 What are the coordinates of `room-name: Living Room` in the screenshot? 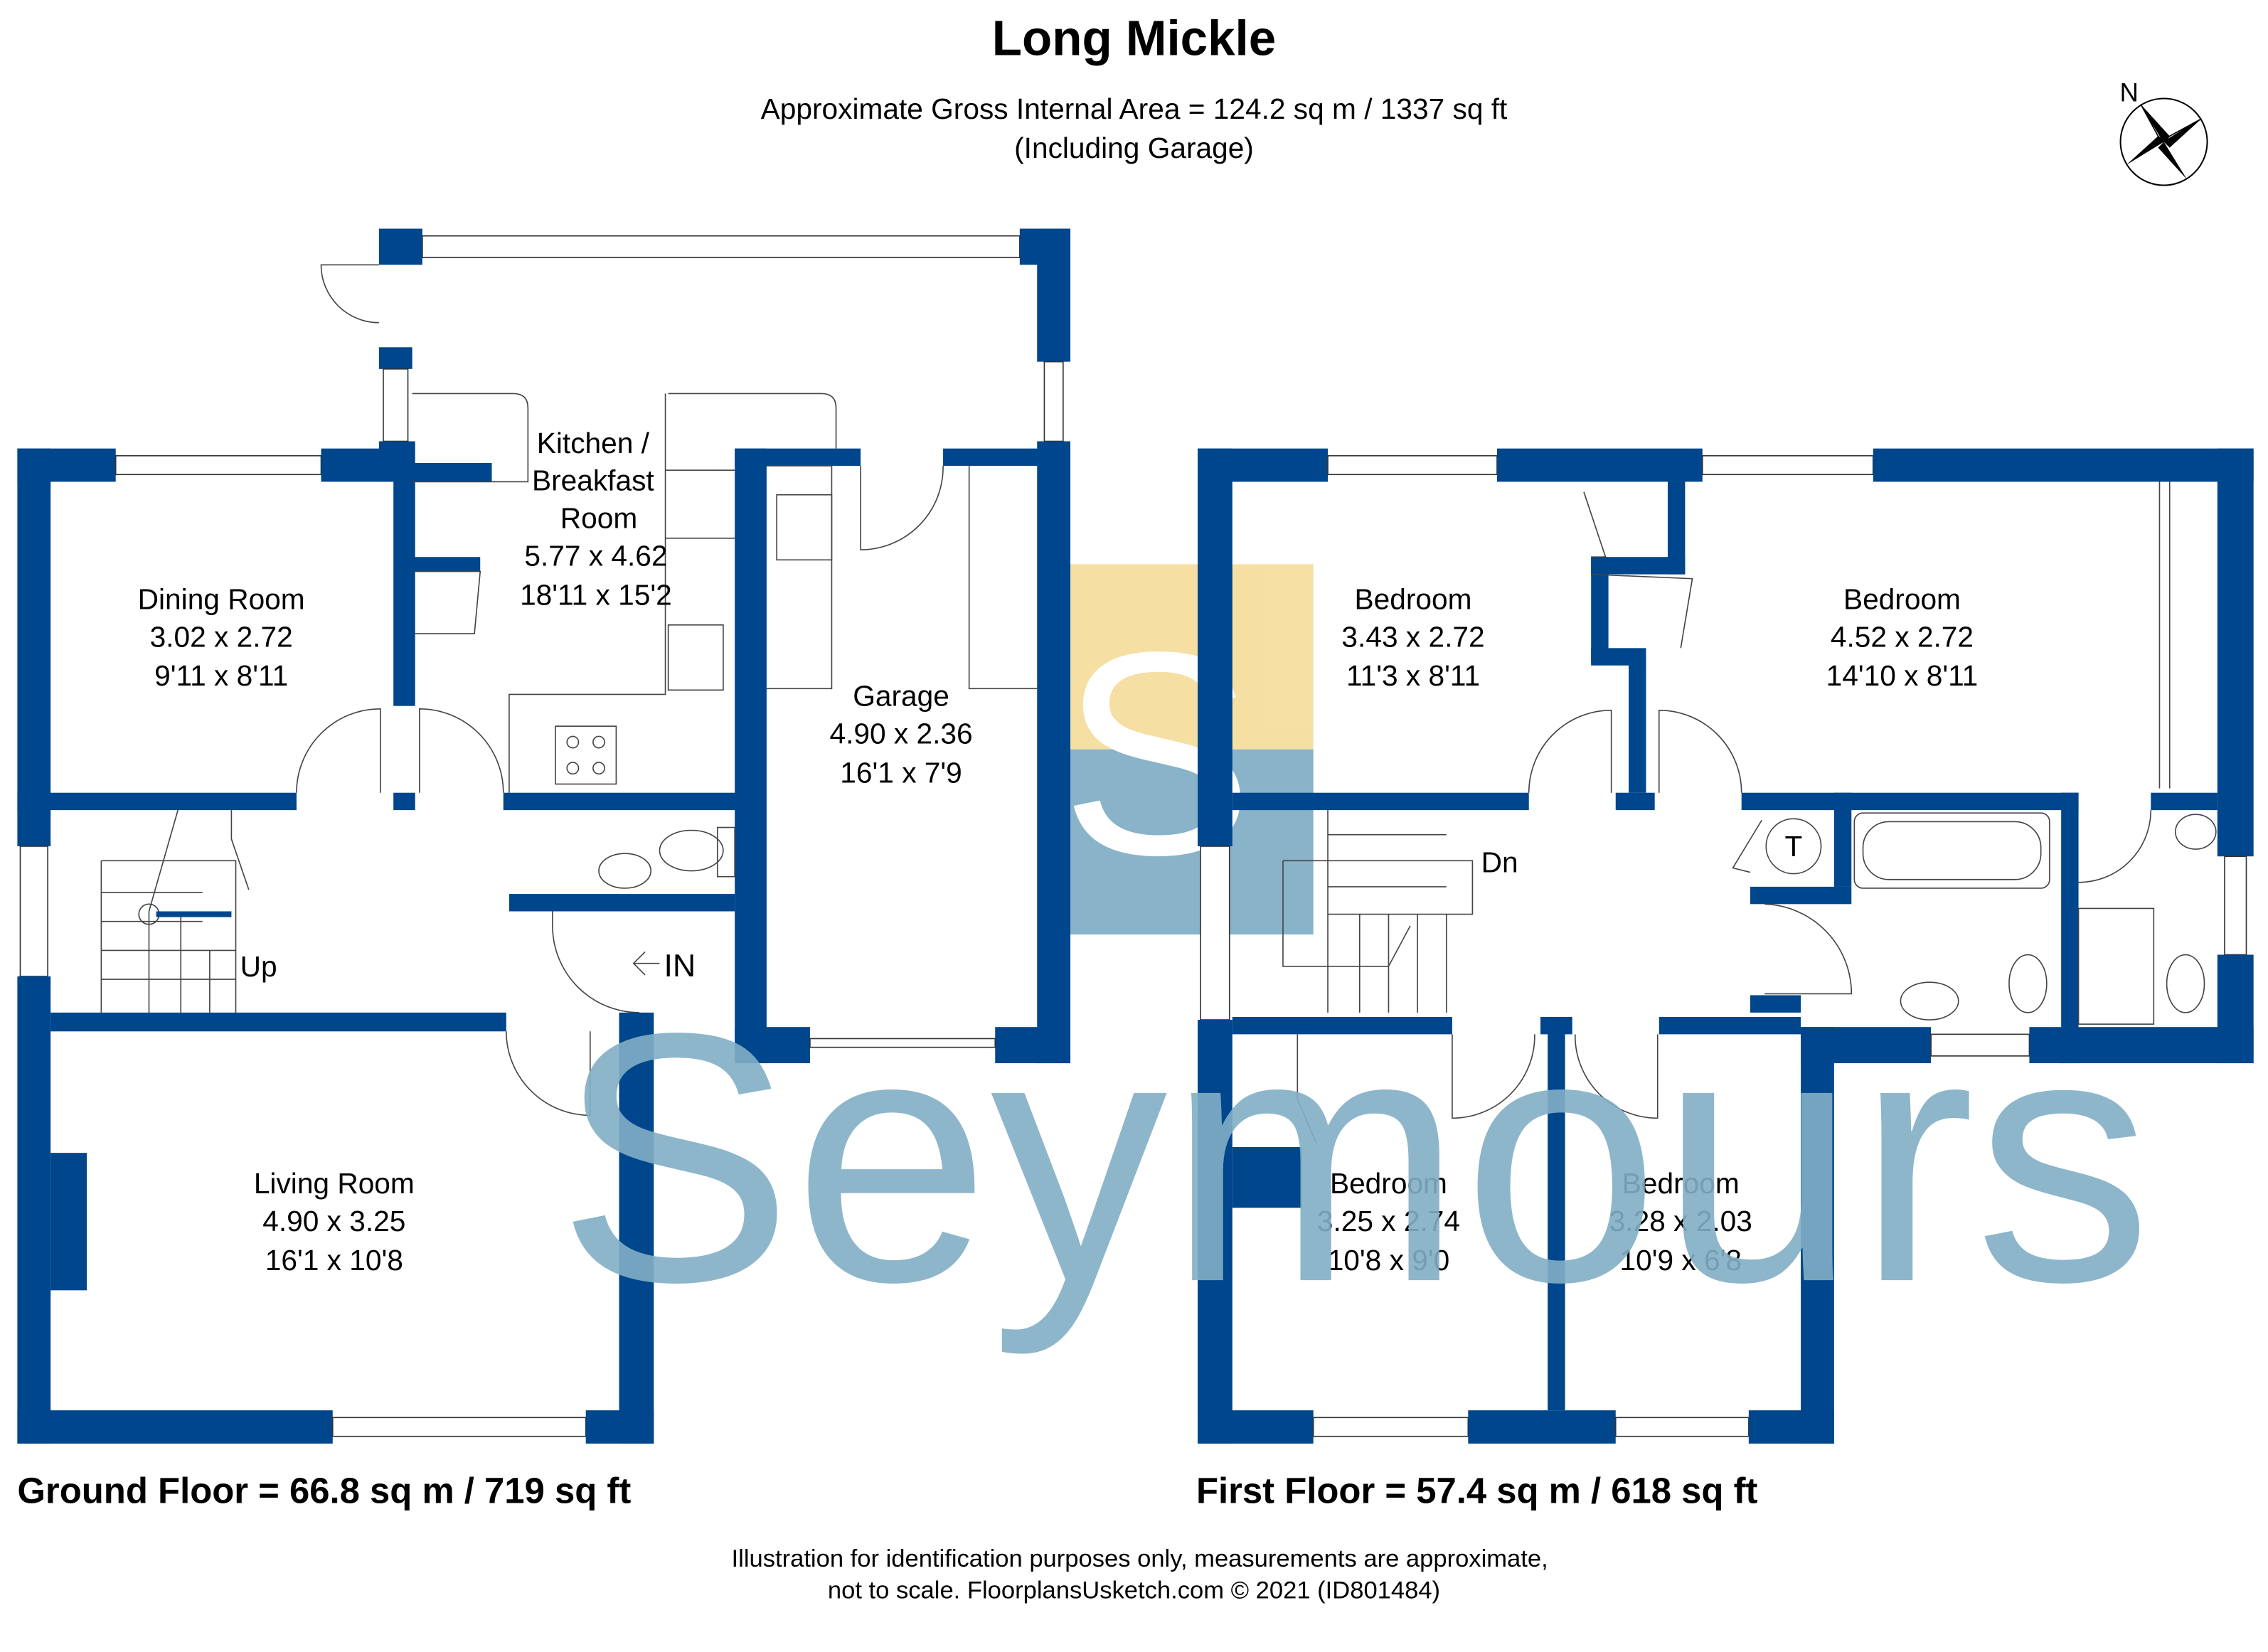 It's located at (334, 1183).